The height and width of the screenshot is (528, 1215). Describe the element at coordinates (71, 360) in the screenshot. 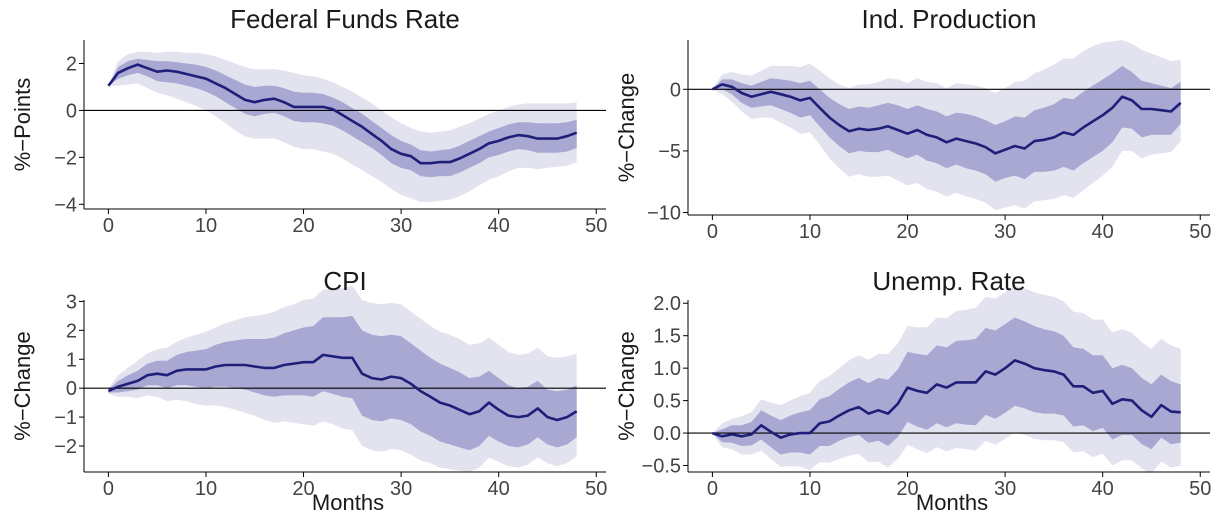

I see `y-tick-label: 1` at that location.